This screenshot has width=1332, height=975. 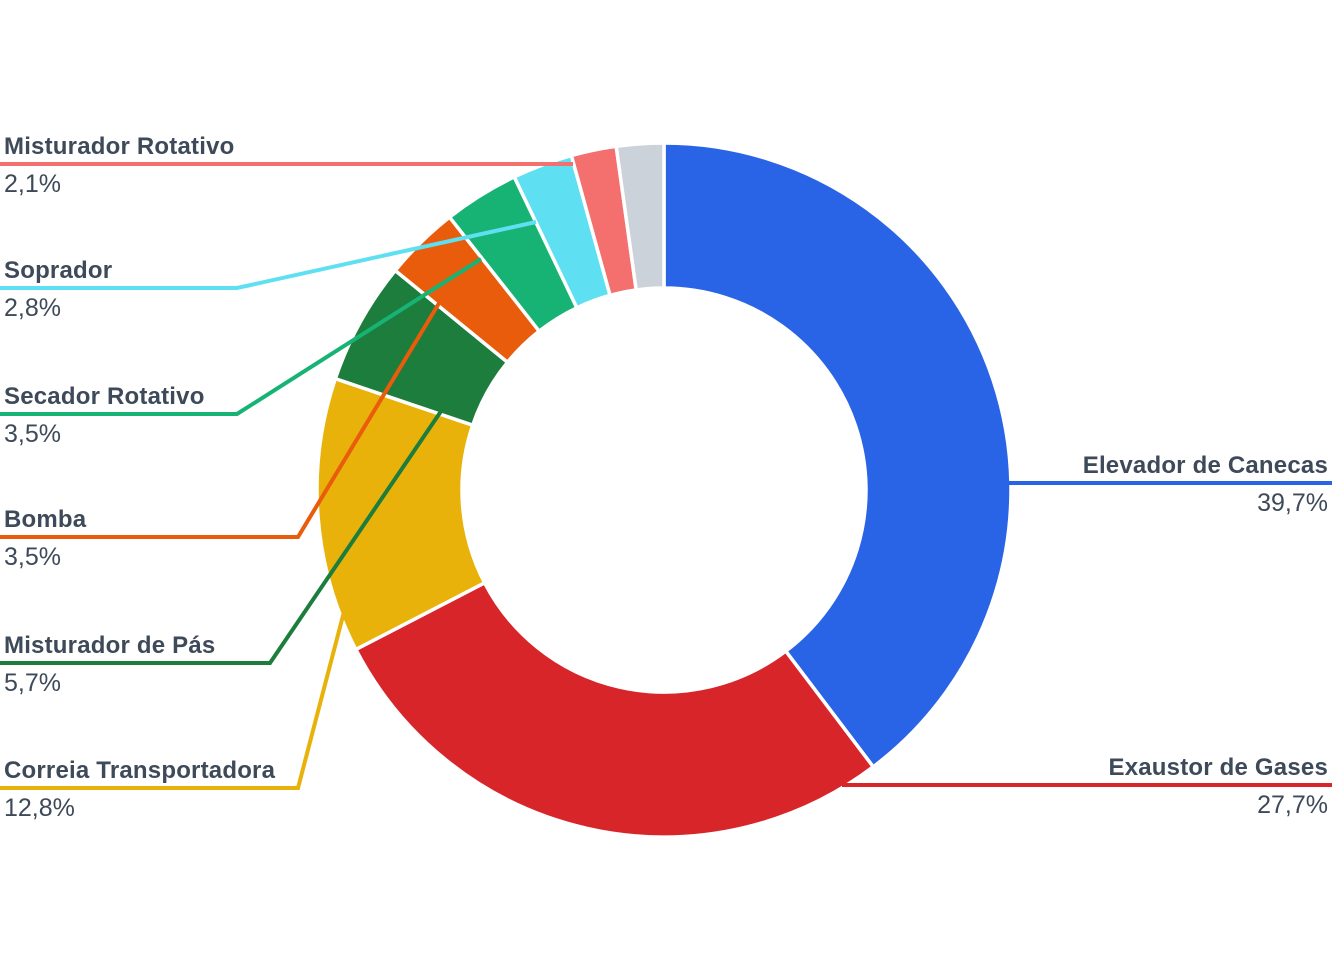 What do you see at coordinates (104, 396) in the screenshot?
I see `slice-label-name: Secador Rotativo` at bounding box center [104, 396].